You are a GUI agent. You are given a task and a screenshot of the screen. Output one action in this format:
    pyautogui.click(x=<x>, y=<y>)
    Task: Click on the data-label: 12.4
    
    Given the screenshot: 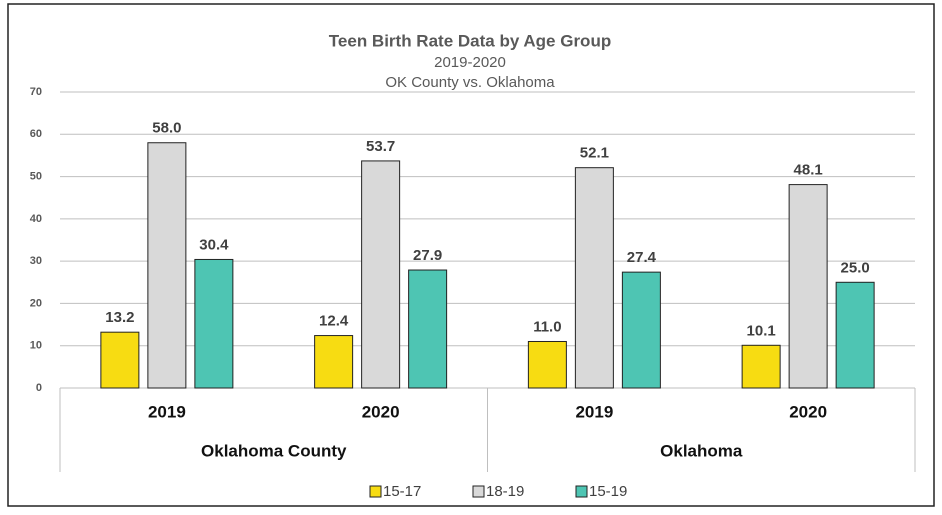 What is the action you would take?
    pyautogui.click(x=334, y=321)
    